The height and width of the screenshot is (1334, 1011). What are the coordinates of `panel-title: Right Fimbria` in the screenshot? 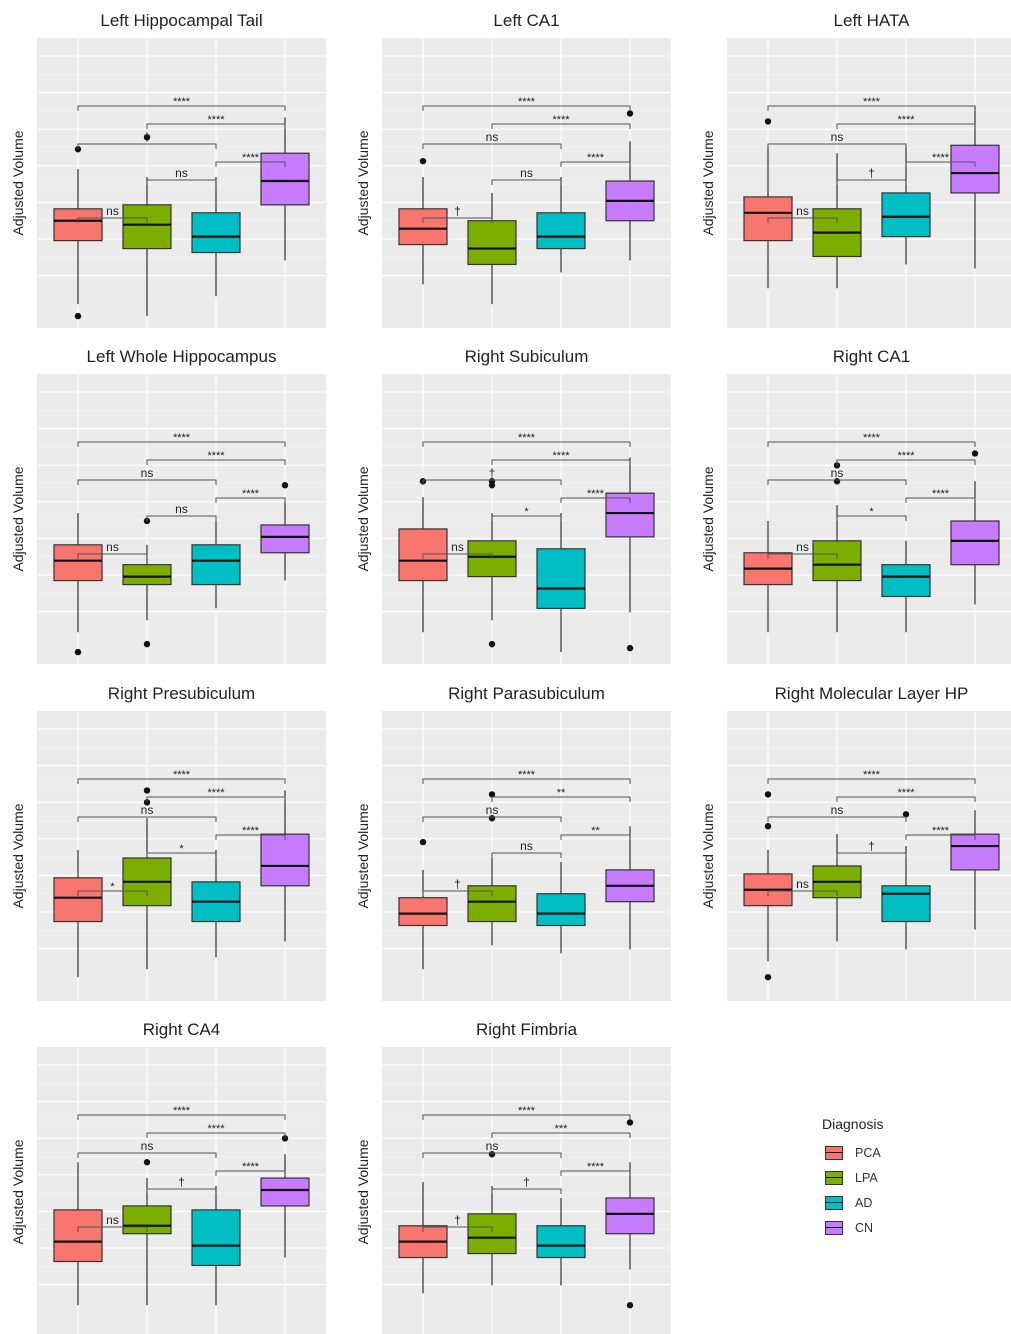 It's located at (527, 1029).